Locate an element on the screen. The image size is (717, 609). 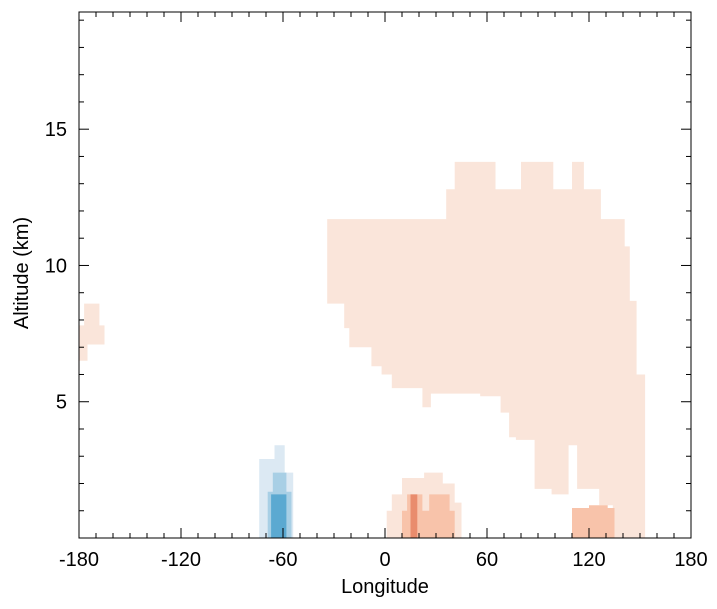
x-tick-label: 120 is located at coordinates (588, 560).